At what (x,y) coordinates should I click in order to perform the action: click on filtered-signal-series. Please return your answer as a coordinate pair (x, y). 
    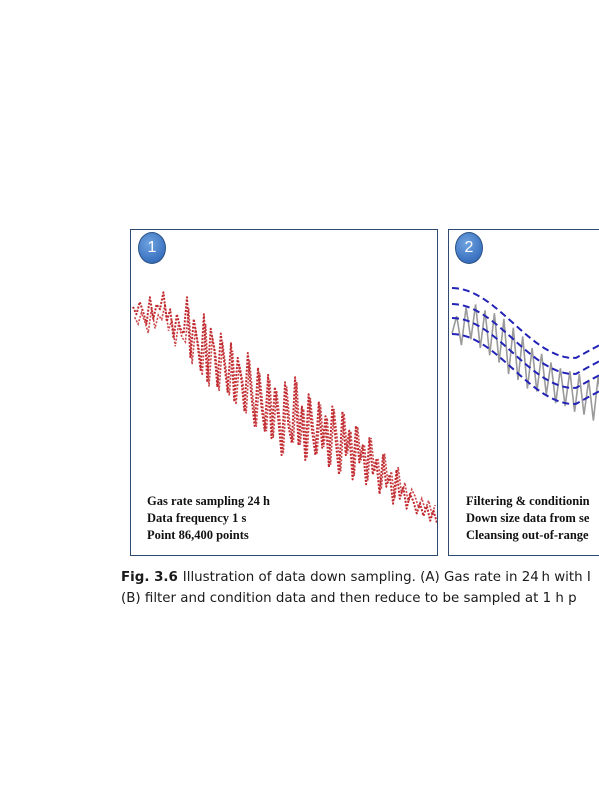
    Looking at the image, I should click on (525, 362).